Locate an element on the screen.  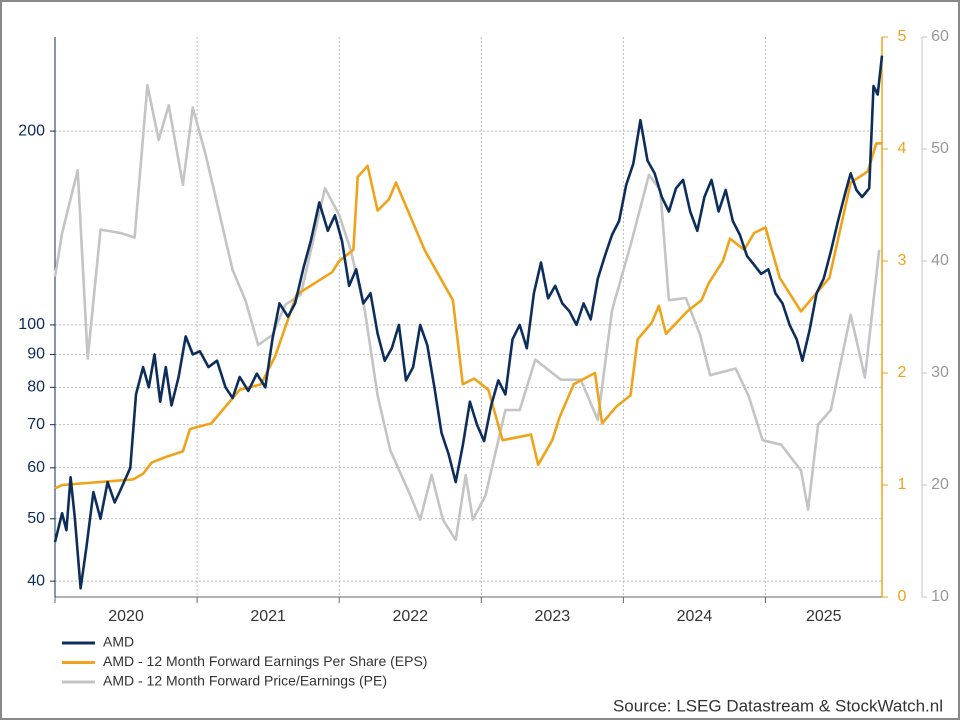
y2-tick-label: 2 is located at coordinates (902, 372).